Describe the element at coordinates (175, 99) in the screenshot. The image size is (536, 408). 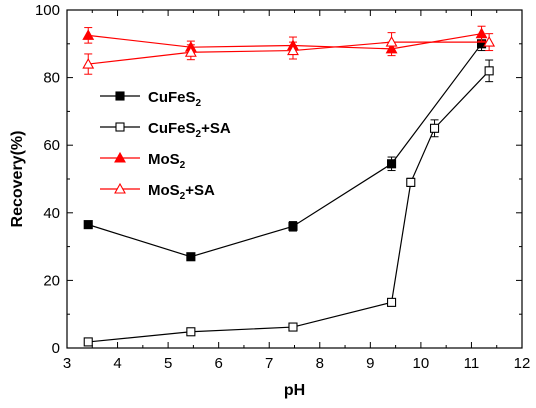
I see `legend-label: CuFeS2` at that location.